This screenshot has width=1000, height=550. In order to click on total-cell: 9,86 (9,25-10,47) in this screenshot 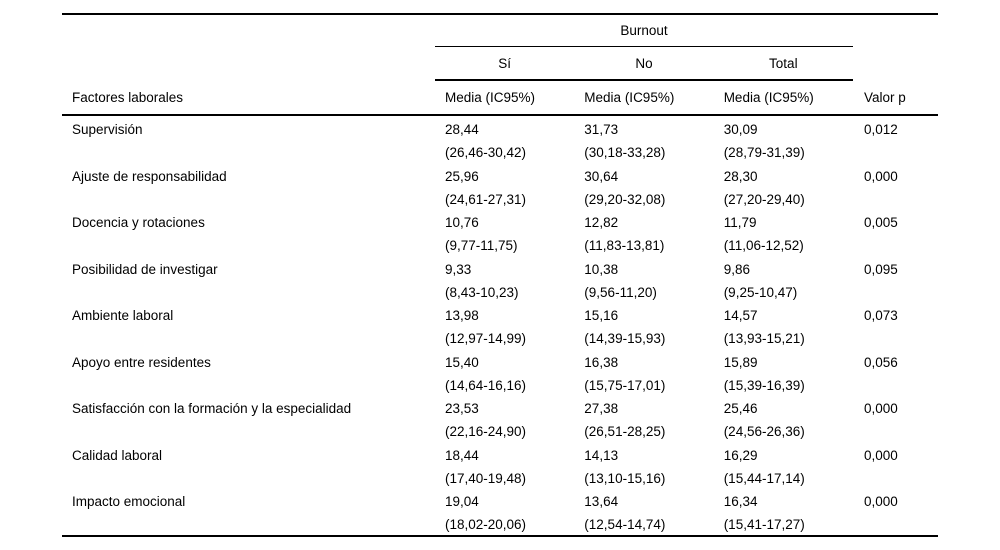, I will do `click(783, 281)`.